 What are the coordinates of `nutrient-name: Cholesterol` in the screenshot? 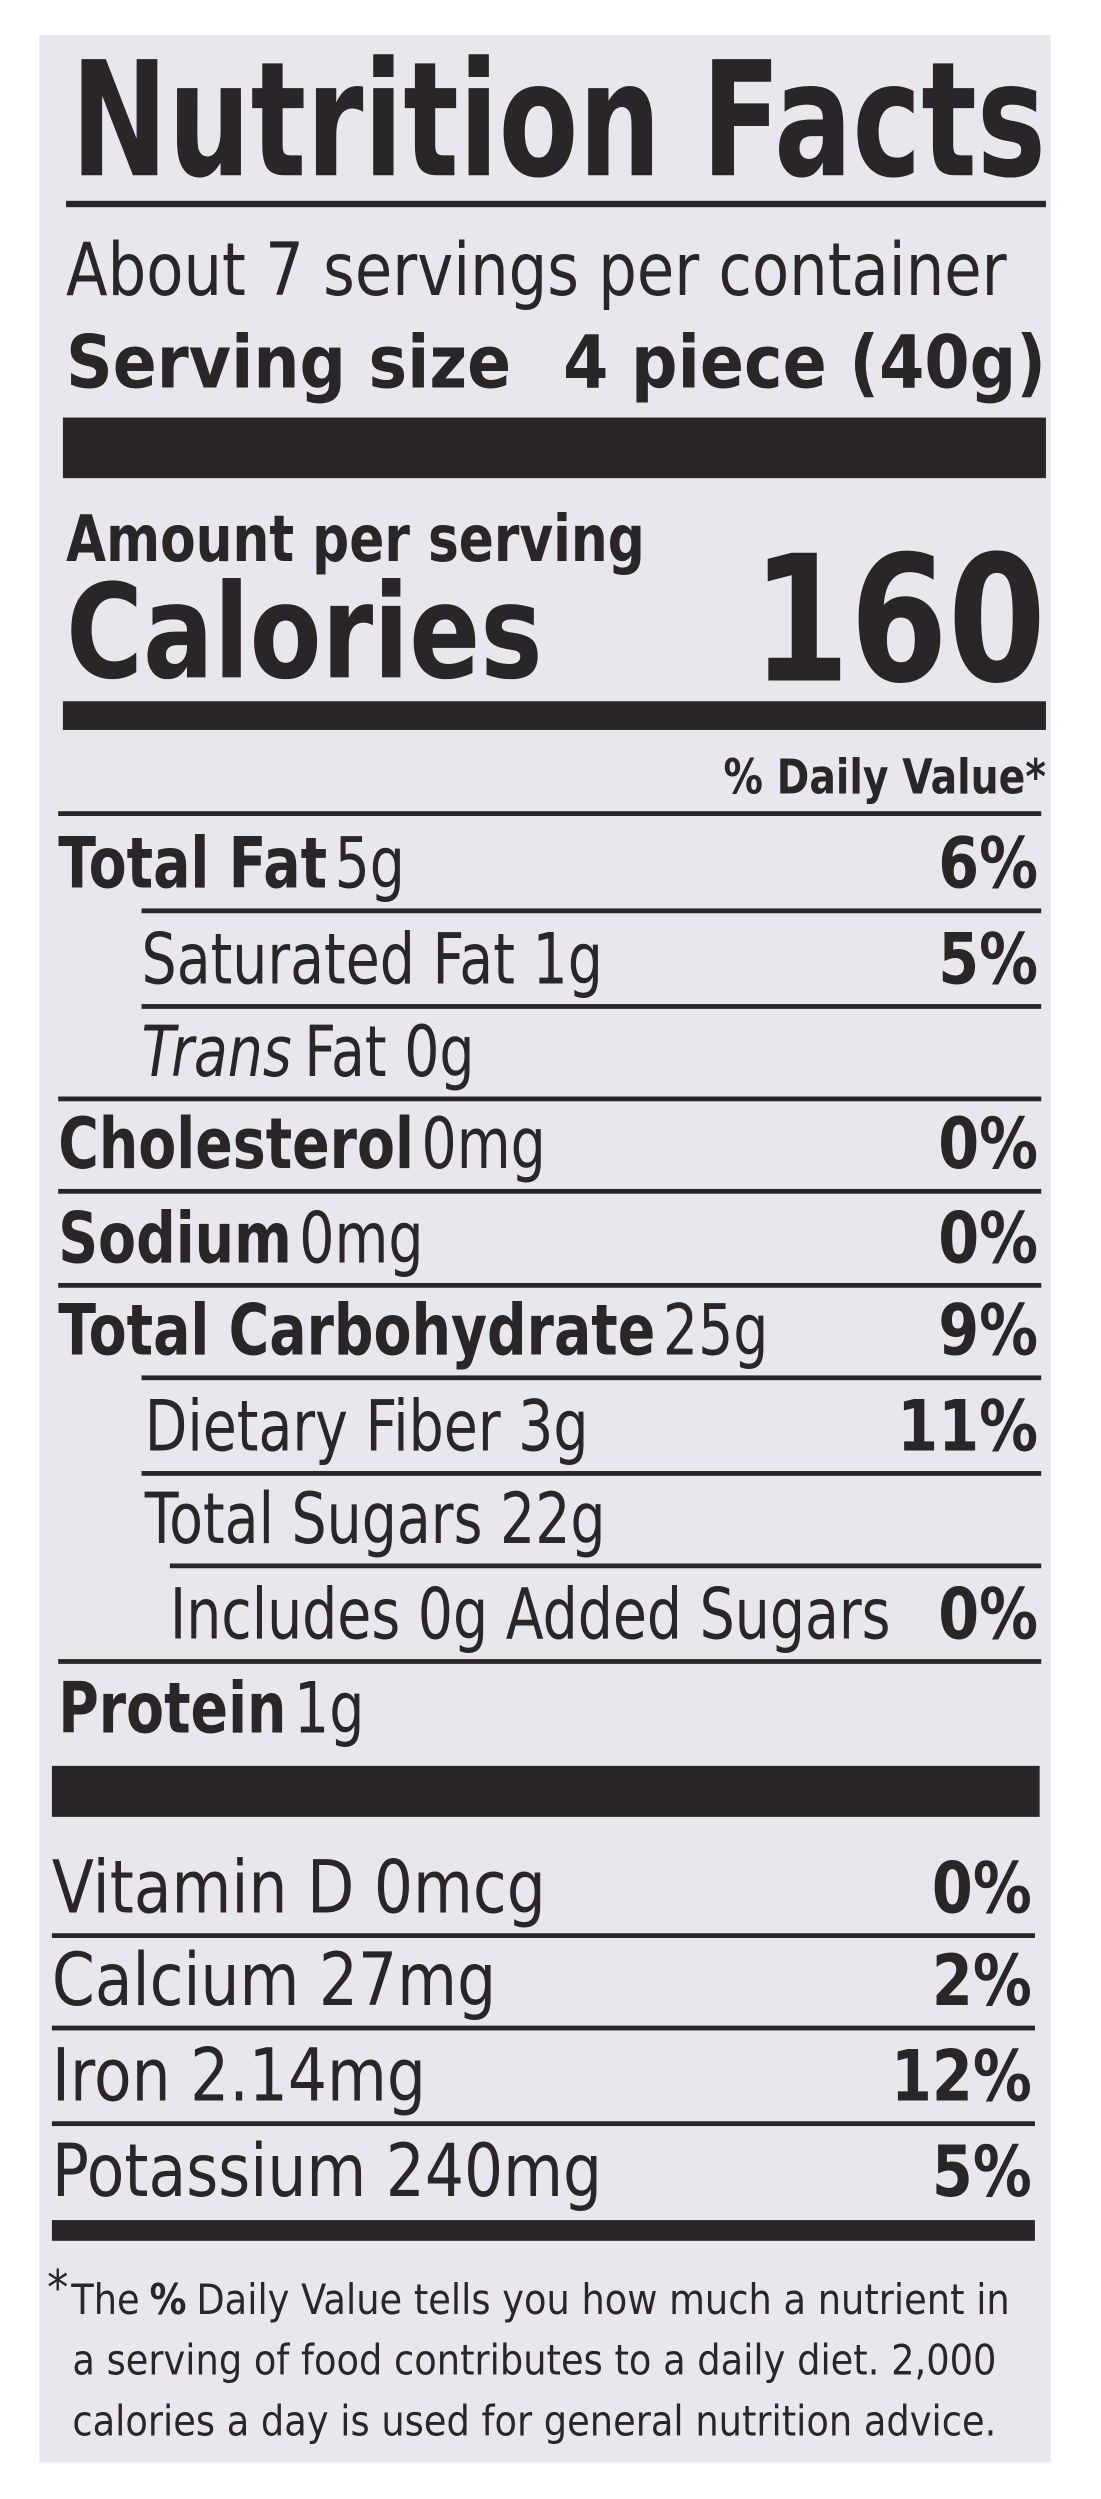 It's located at (236, 1144).